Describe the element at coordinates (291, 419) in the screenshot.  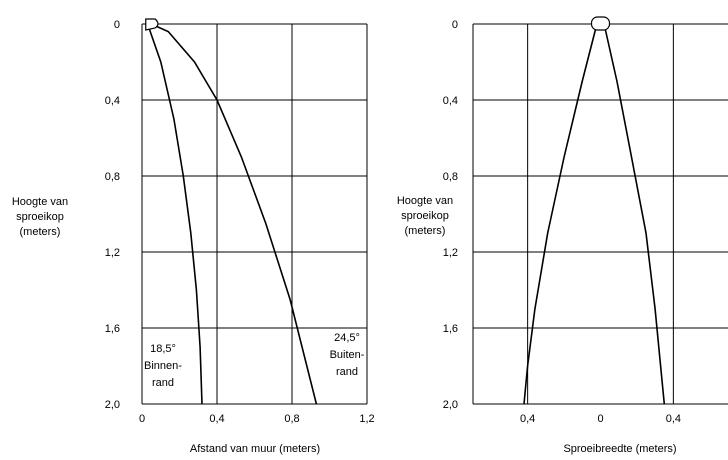
I see `x-tick-label: 0,8` at that location.